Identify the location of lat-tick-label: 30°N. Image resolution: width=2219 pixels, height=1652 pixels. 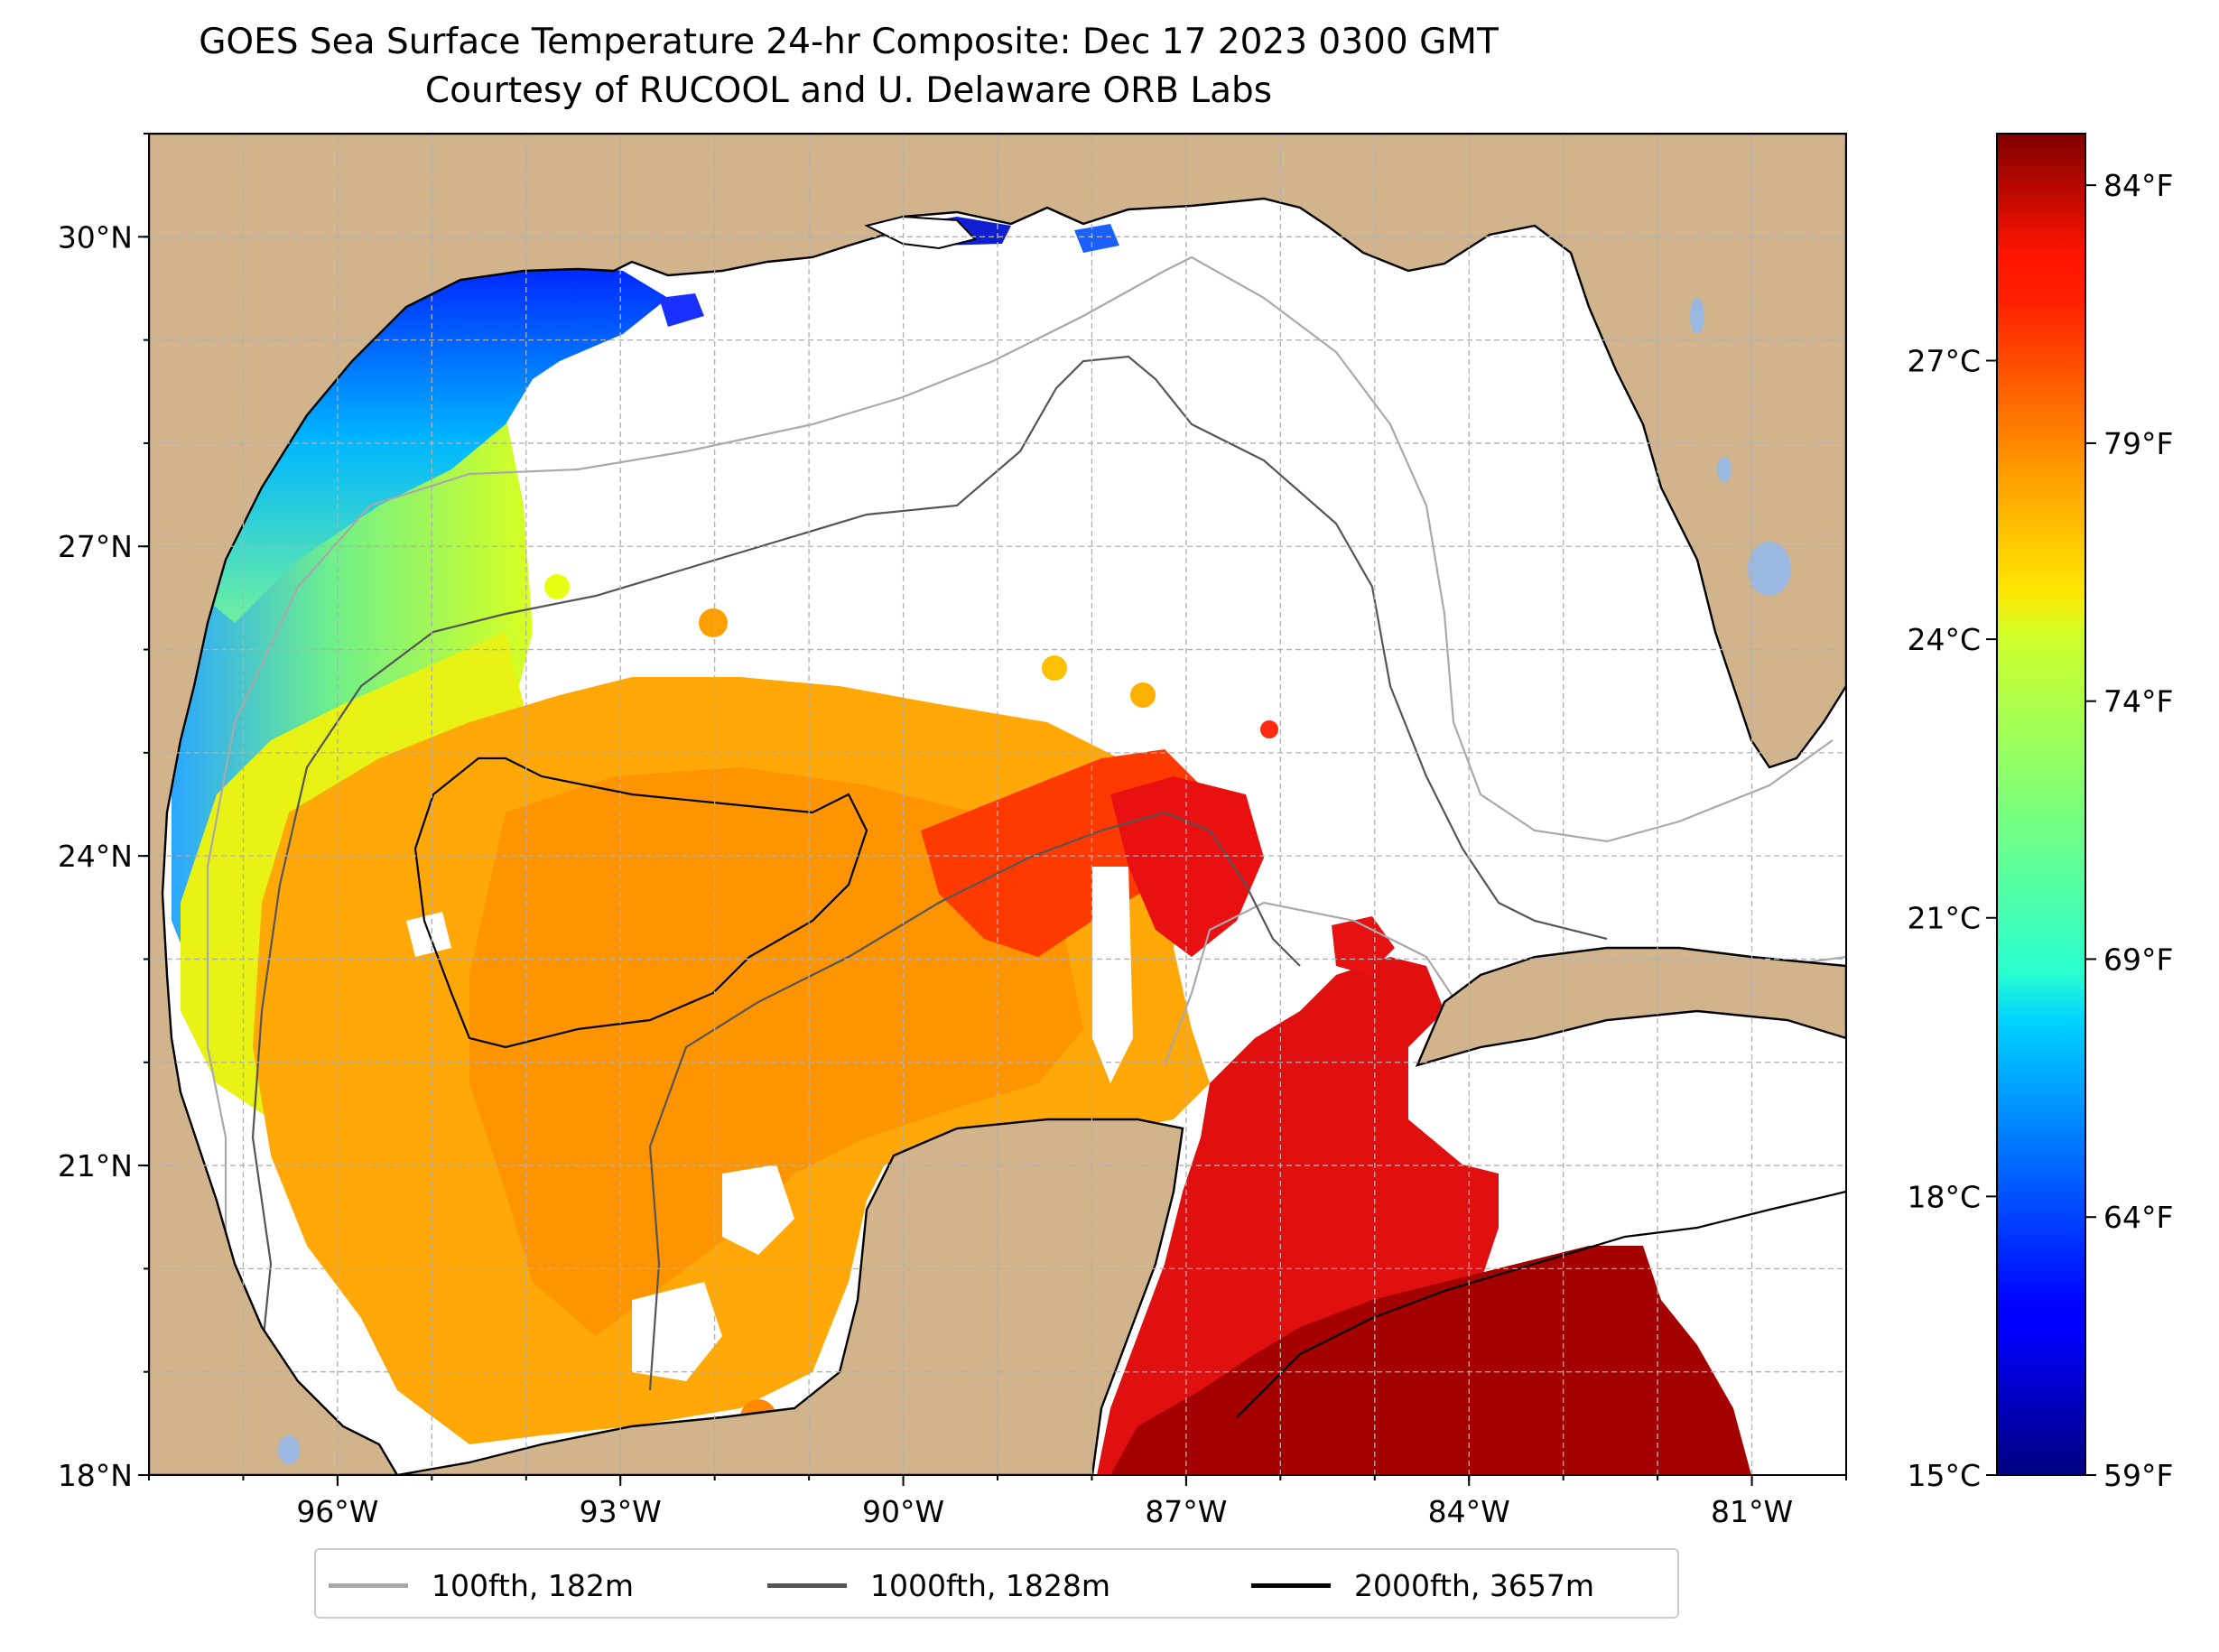
(95, 237).